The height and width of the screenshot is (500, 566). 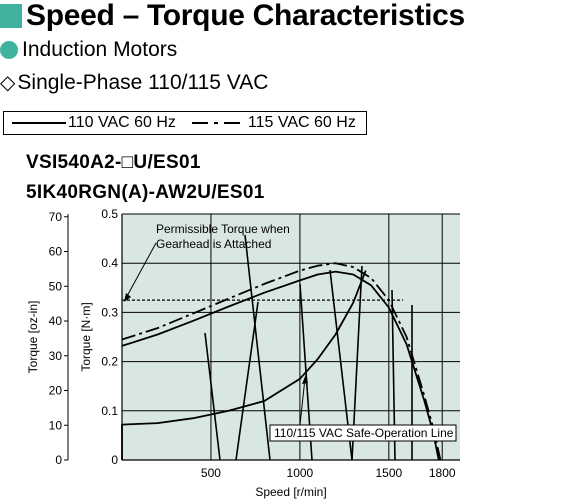 What do you see at coordinates (290, 492) in the screenshot?
I see `x-axis-label: Speed [r/min]` at bounding box center [290, 492].